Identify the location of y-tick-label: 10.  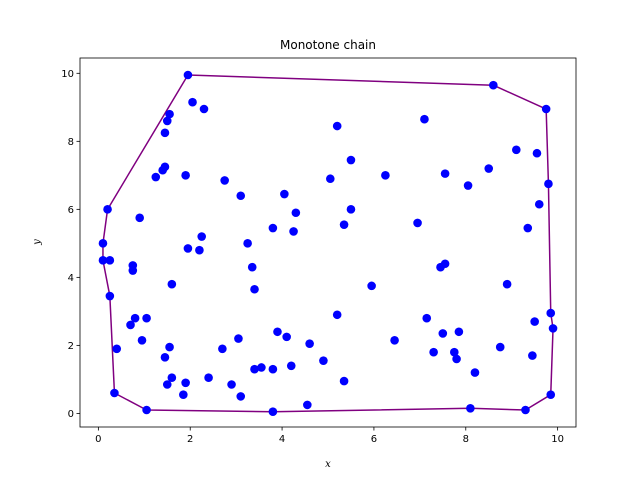
(67, 74).